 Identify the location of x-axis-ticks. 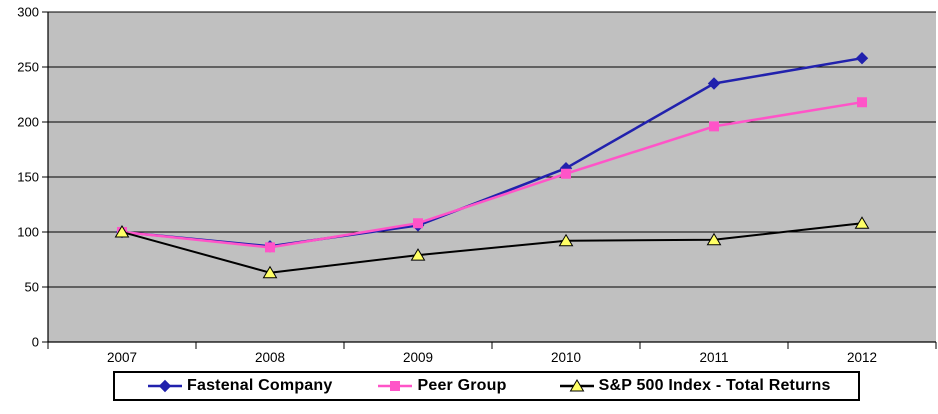
(492, 345).